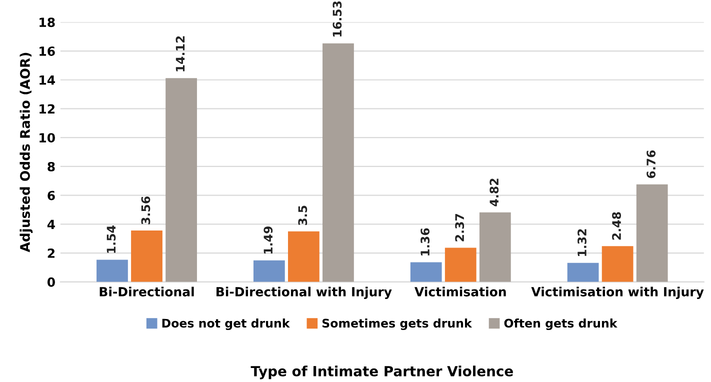 The width and height of the screenshot is (711, 382). What do you see at coordinates (268, 240) in the screenshot?
I see `data-label: 1.49` at bounding box center [268, 240].